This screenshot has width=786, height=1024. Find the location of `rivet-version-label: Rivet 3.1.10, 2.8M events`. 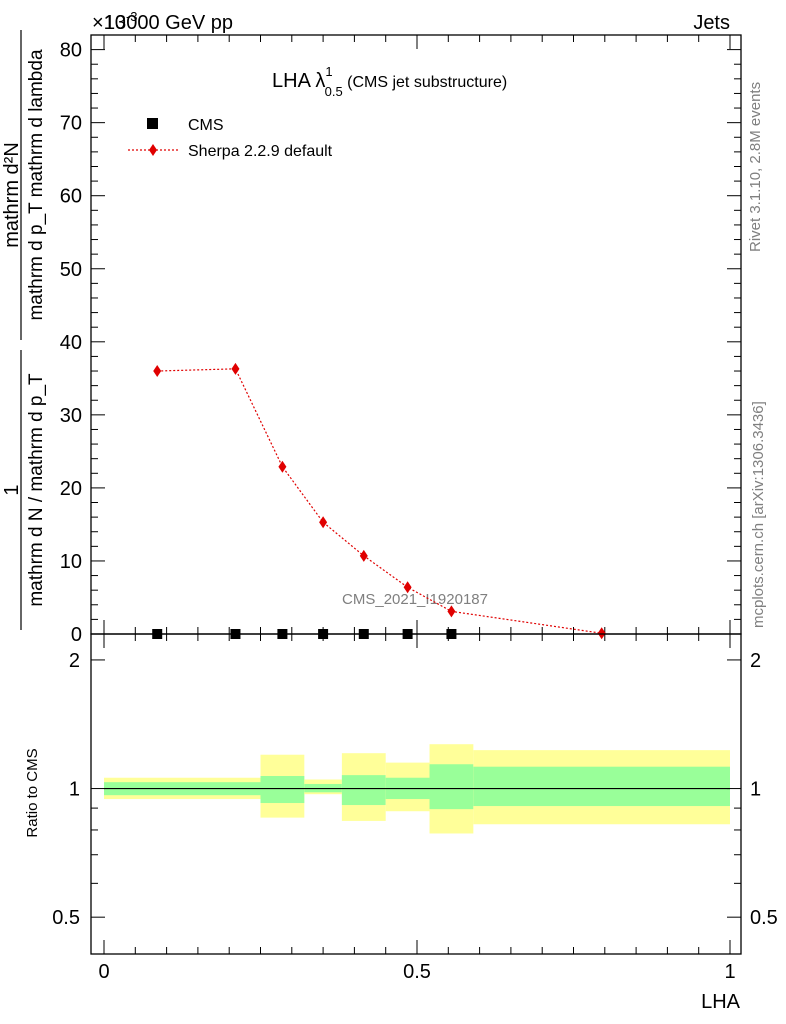

rivet-version-label: Rivet 3.1.10, 2.8M events is located at coordinates (755, 167).